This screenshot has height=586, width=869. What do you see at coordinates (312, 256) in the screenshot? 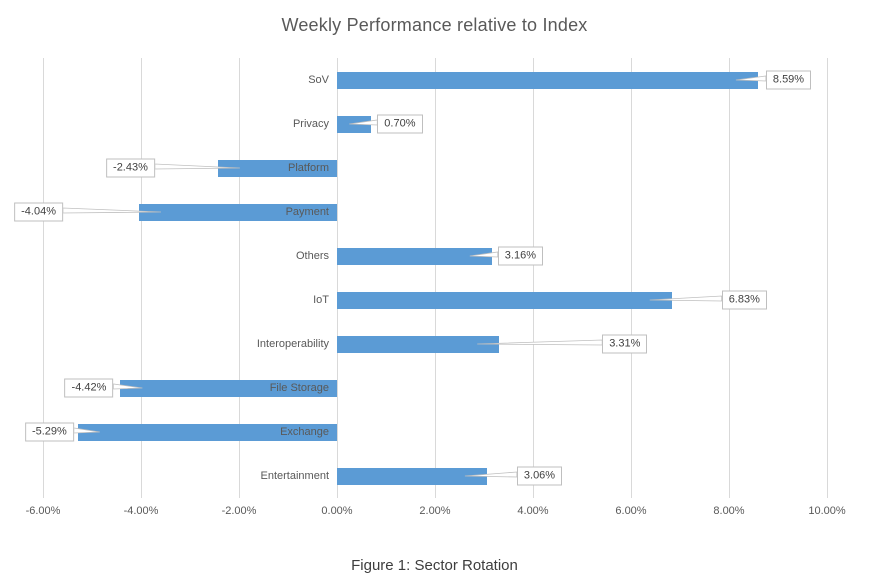
I see `category-label: Others` at bounding box center [312, 256].